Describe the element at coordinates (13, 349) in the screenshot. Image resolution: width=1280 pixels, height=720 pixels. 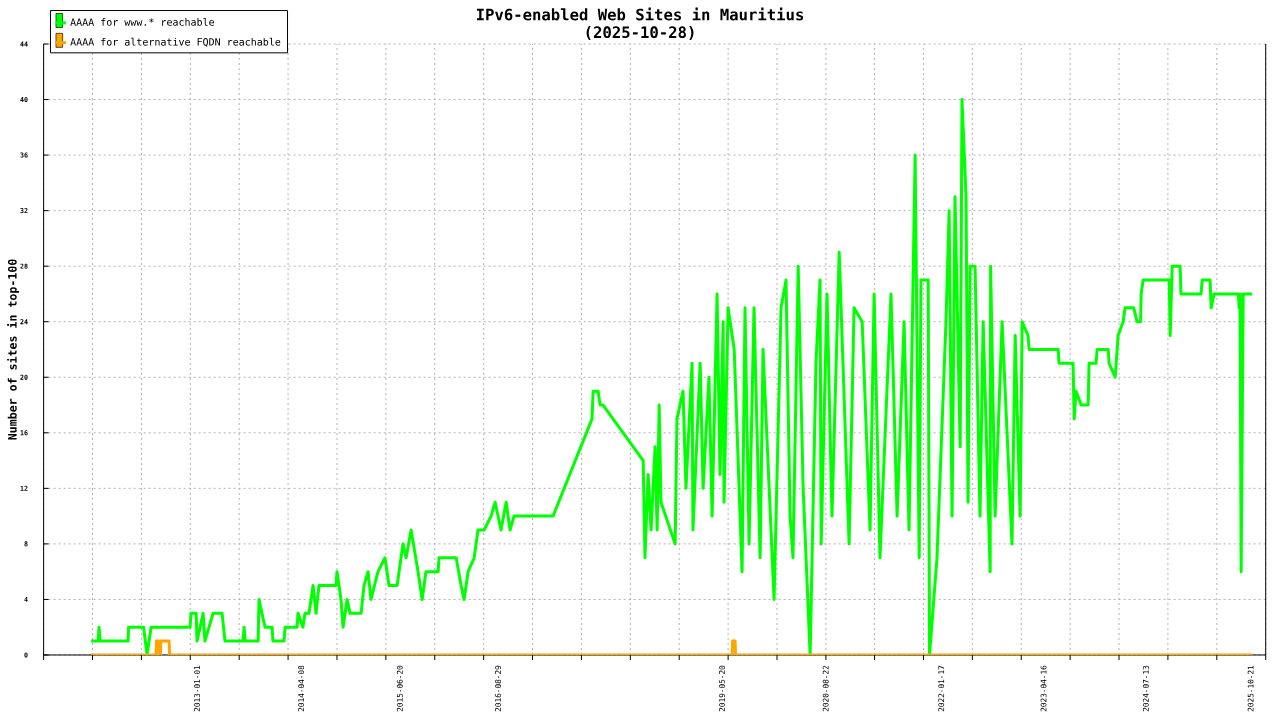
I see `y-axis-title: Number of sites in top-100` at that location.